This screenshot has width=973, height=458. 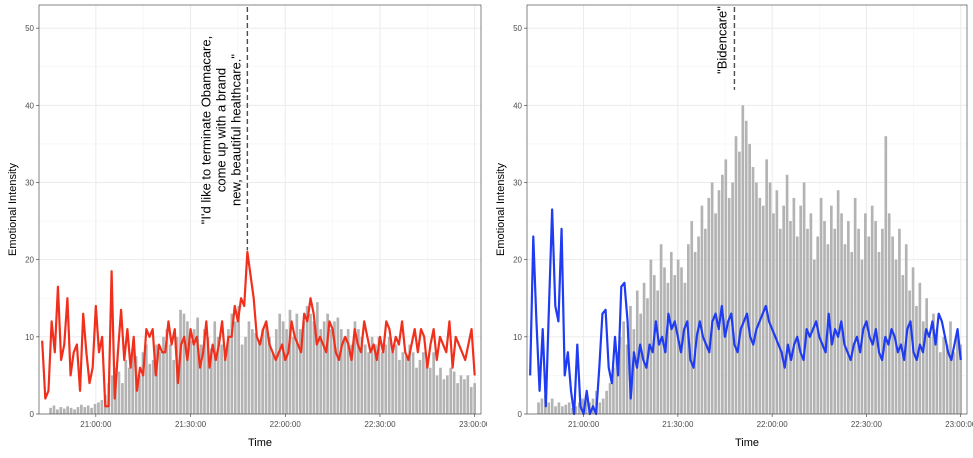 What do you see at coordinates (286, 424) in the screenshot?
I see `x-tick-label: 22:00:00` at bounding box center [286, 424].